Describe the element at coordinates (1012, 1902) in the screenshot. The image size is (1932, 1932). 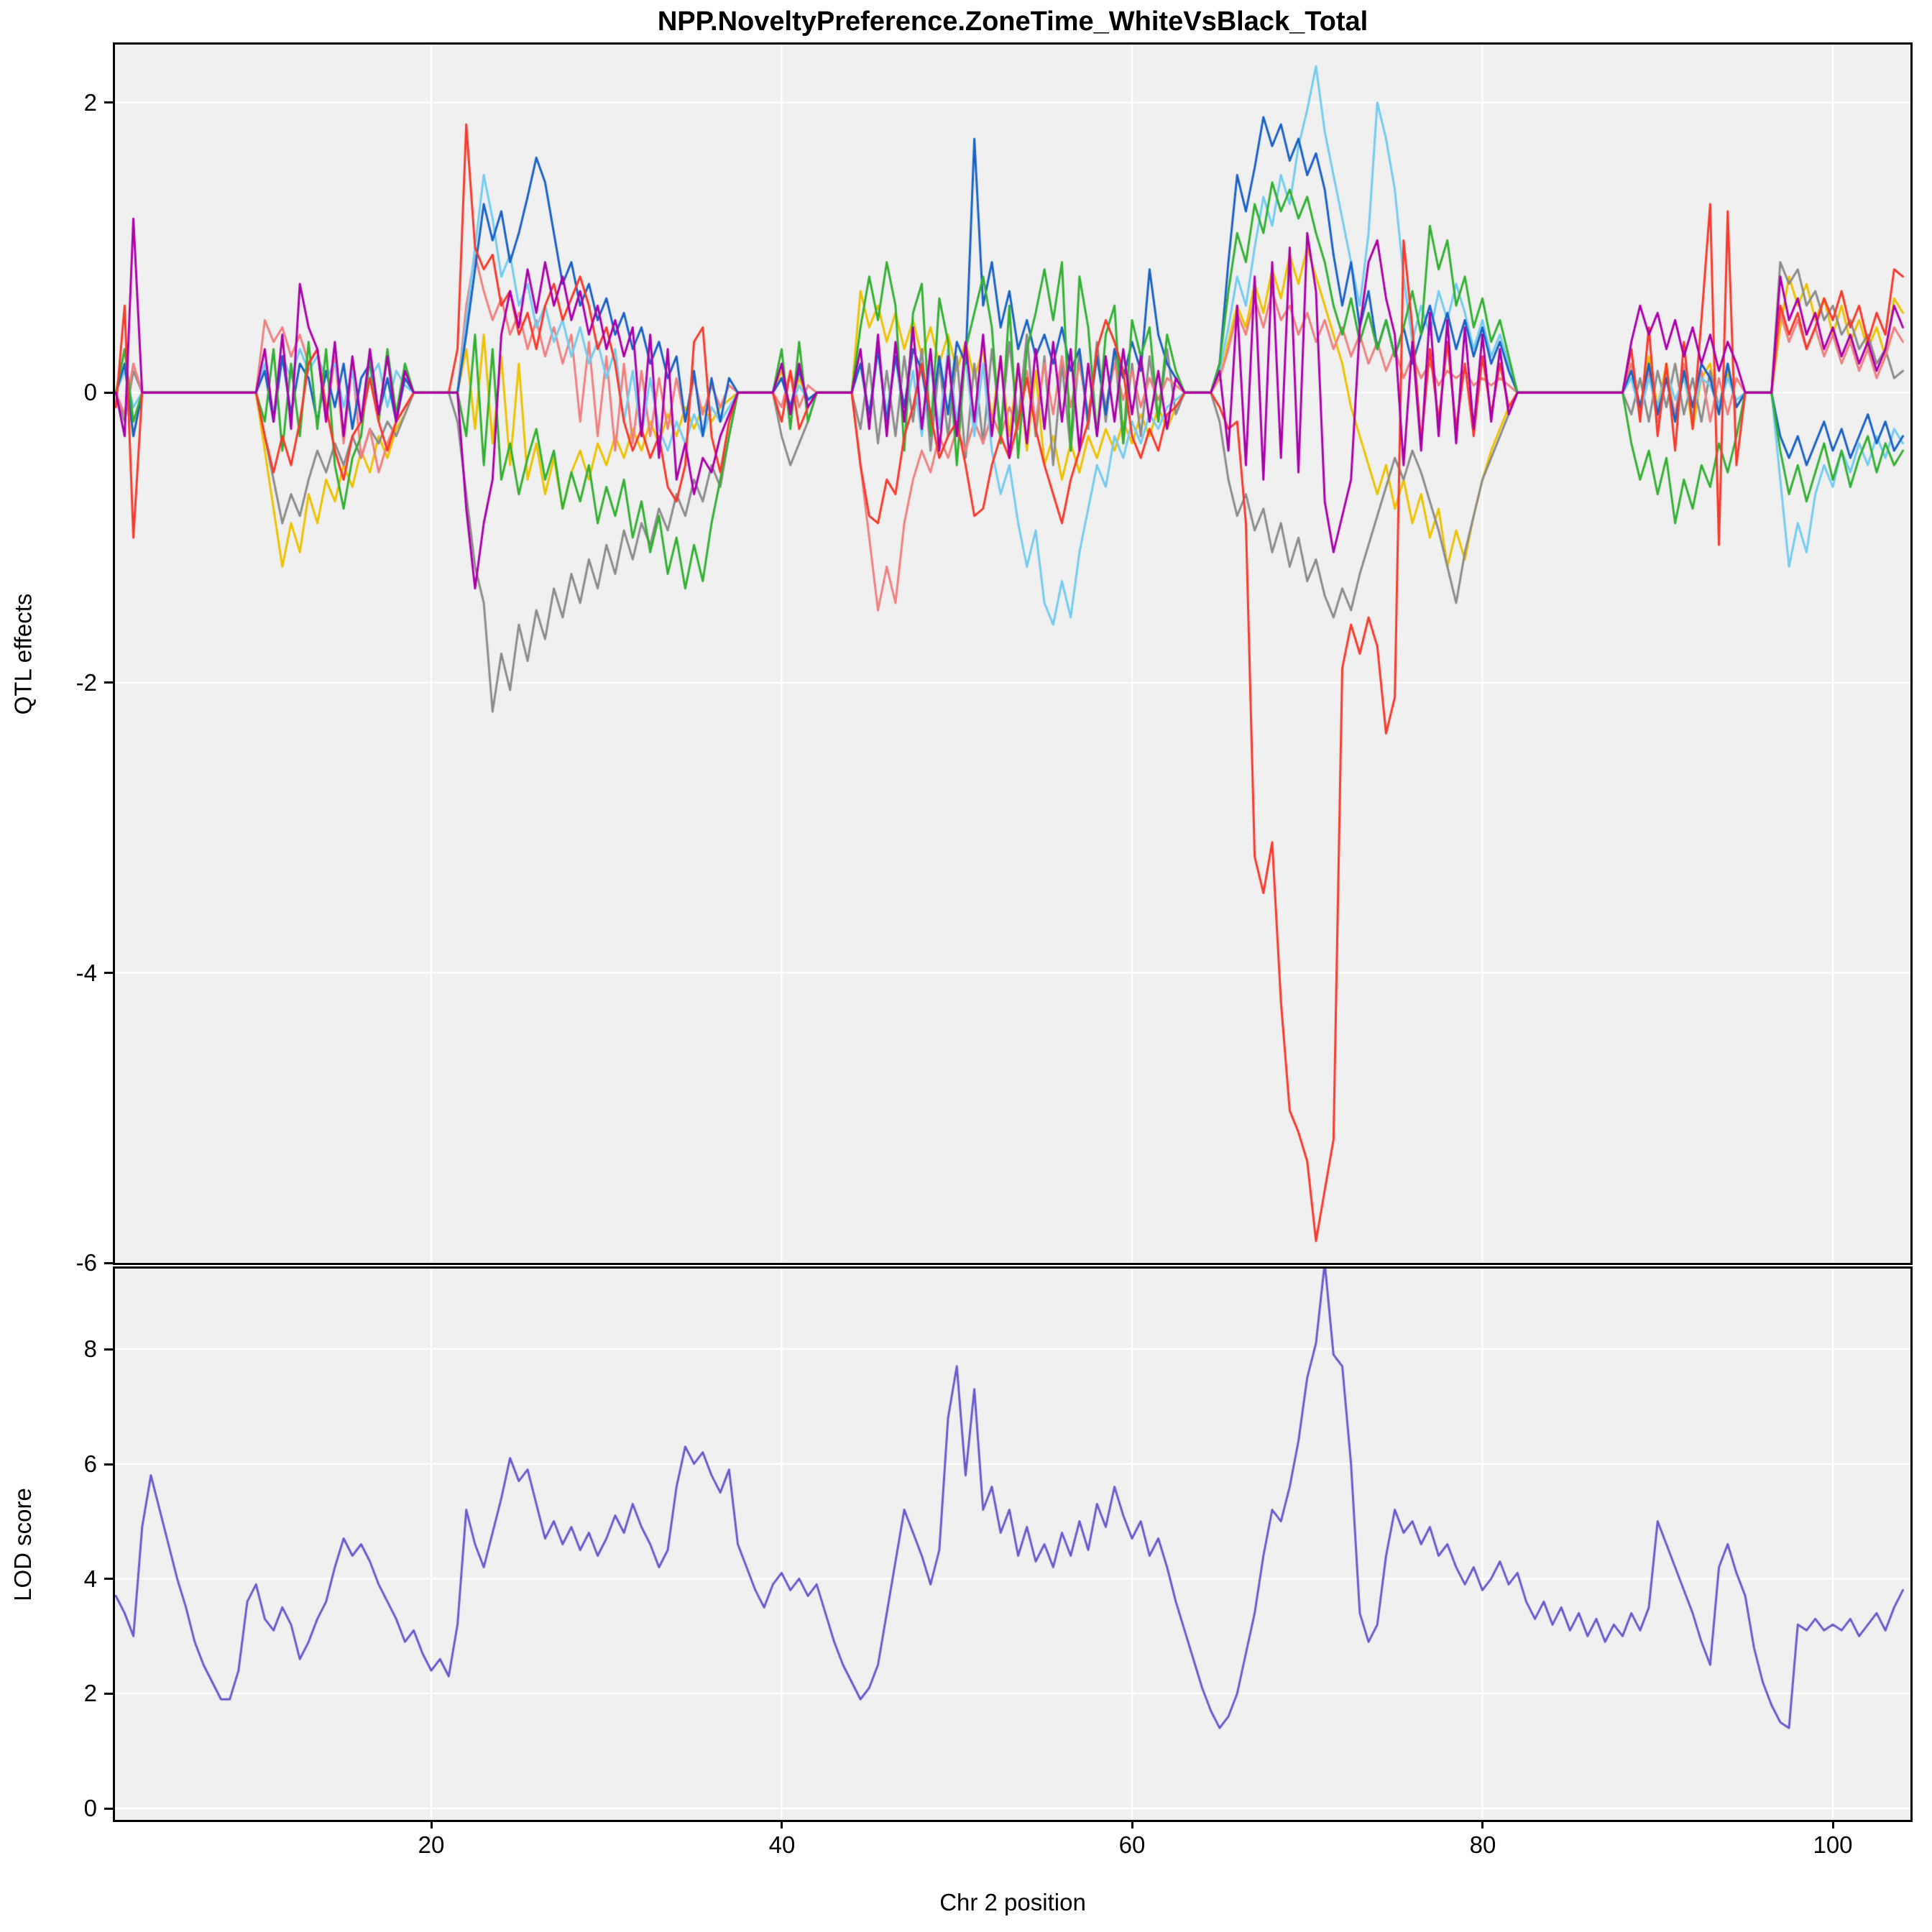
I see `x-axis-label: Chr 2 position` at that location.